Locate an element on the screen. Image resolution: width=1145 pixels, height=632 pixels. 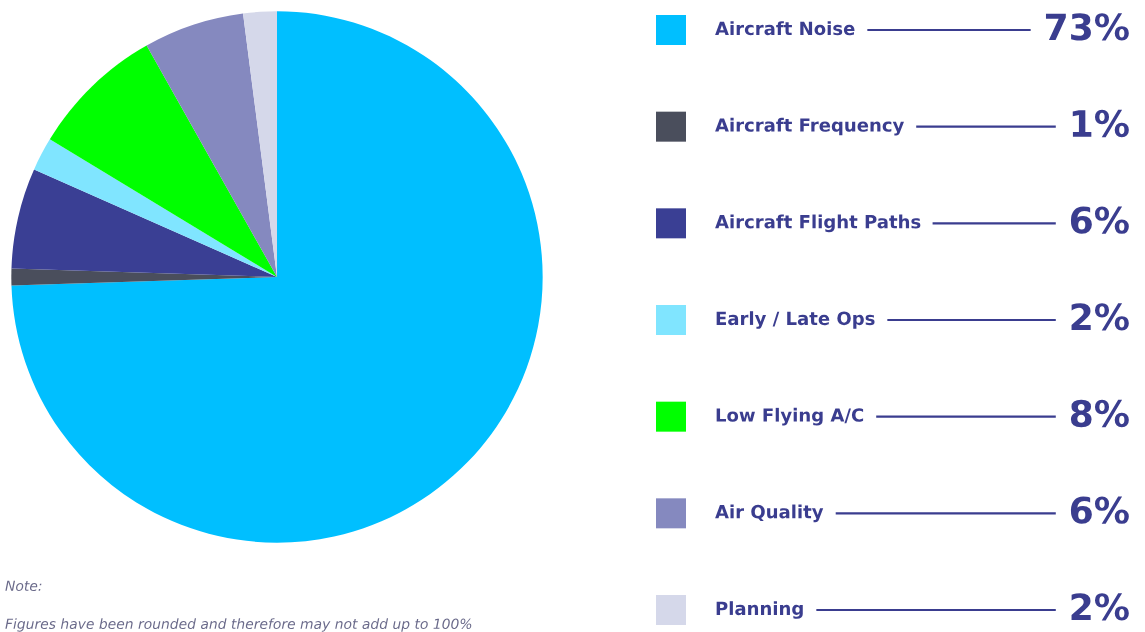
data-label: 1% is located at coordinates (1100, 123).